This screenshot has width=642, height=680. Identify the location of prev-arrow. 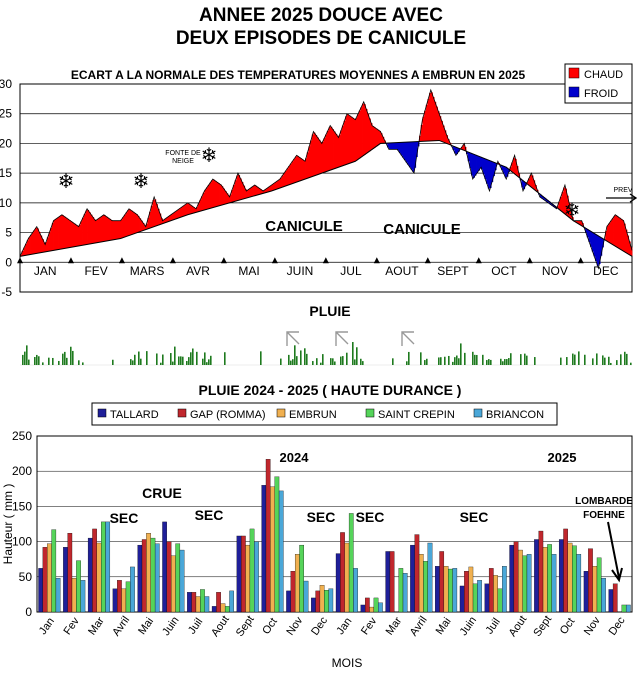
(622, 198).